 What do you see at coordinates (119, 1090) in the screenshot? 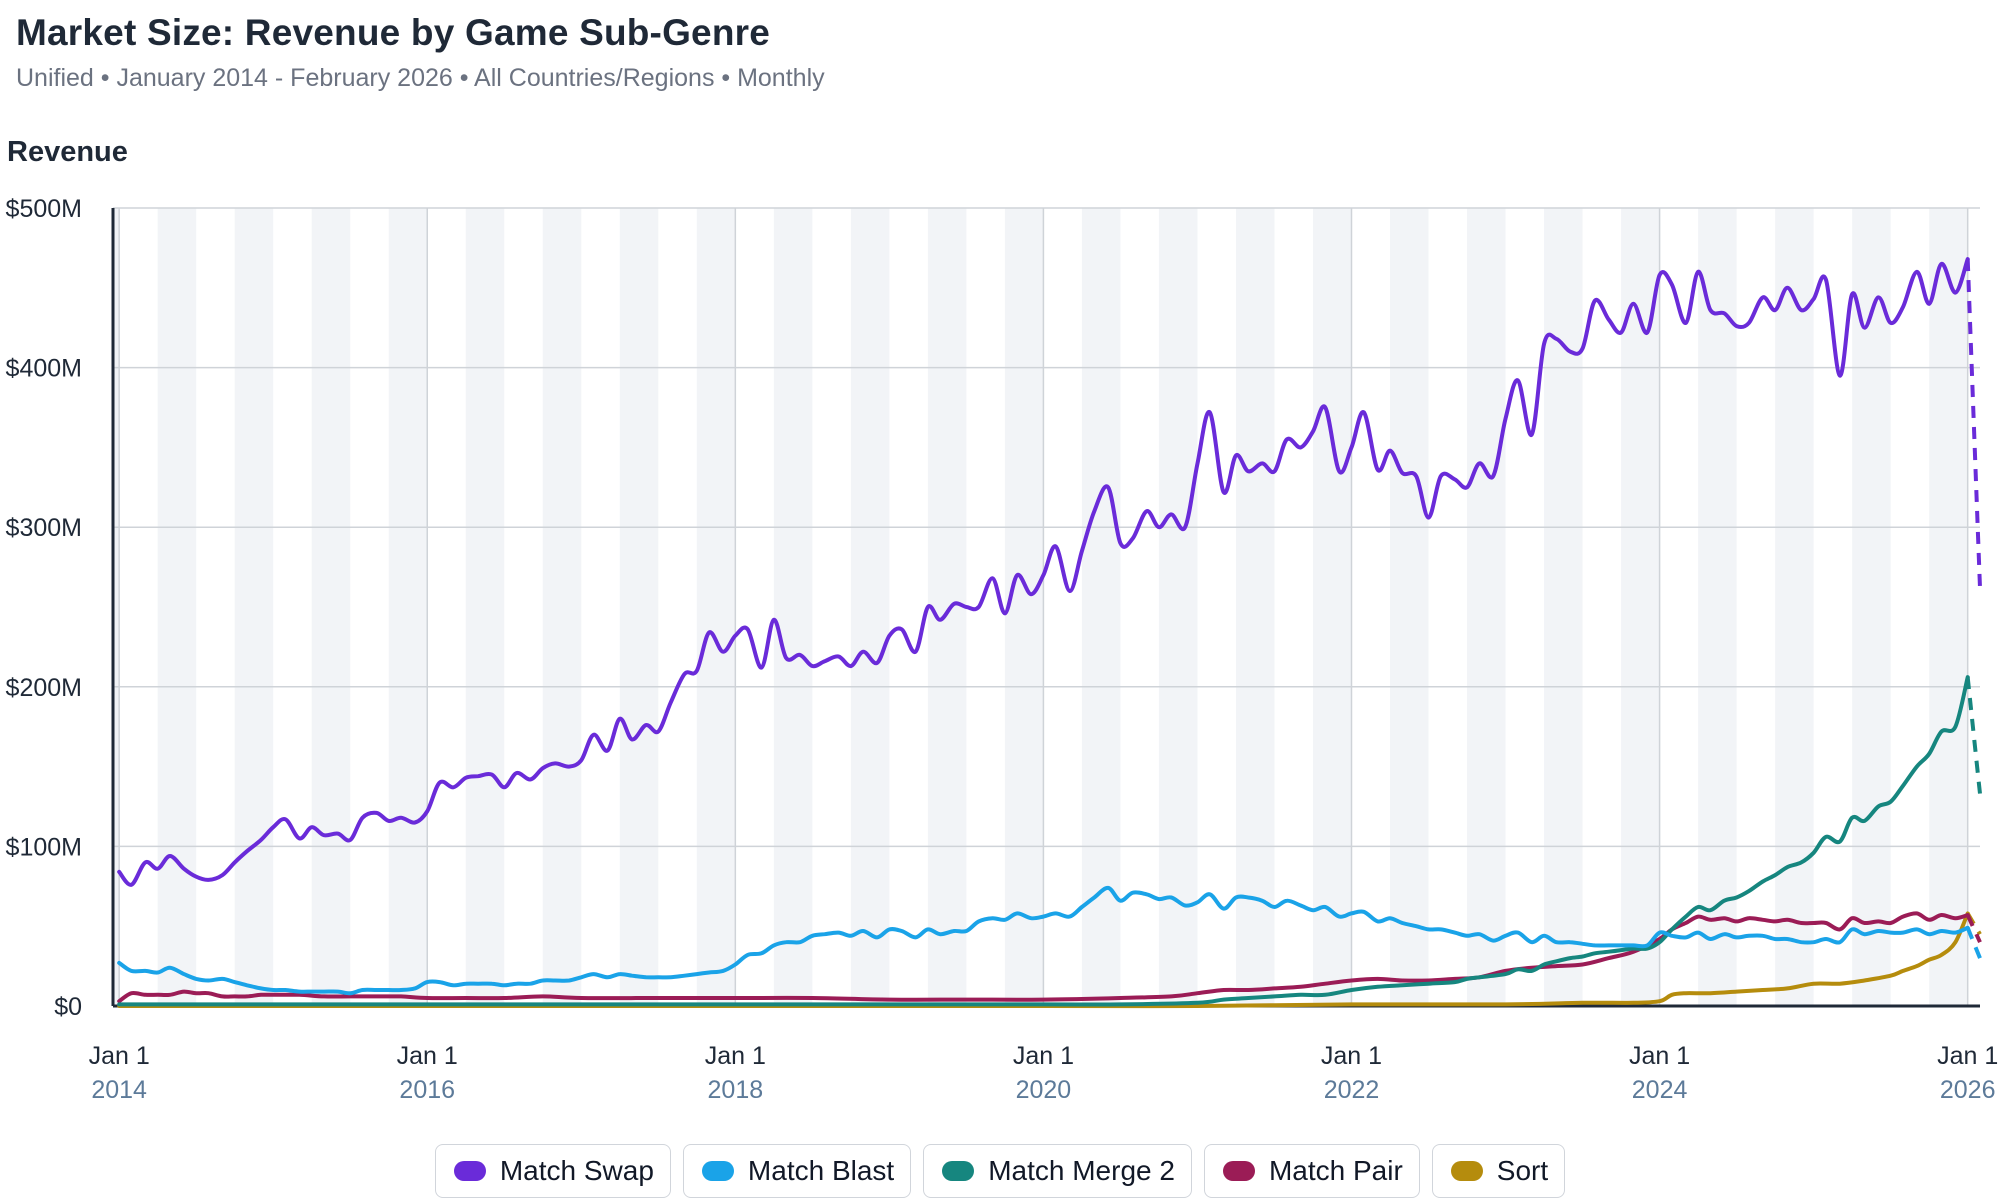
I see `x-tick-year-label: 2014` at bounding box center [119, 1090].